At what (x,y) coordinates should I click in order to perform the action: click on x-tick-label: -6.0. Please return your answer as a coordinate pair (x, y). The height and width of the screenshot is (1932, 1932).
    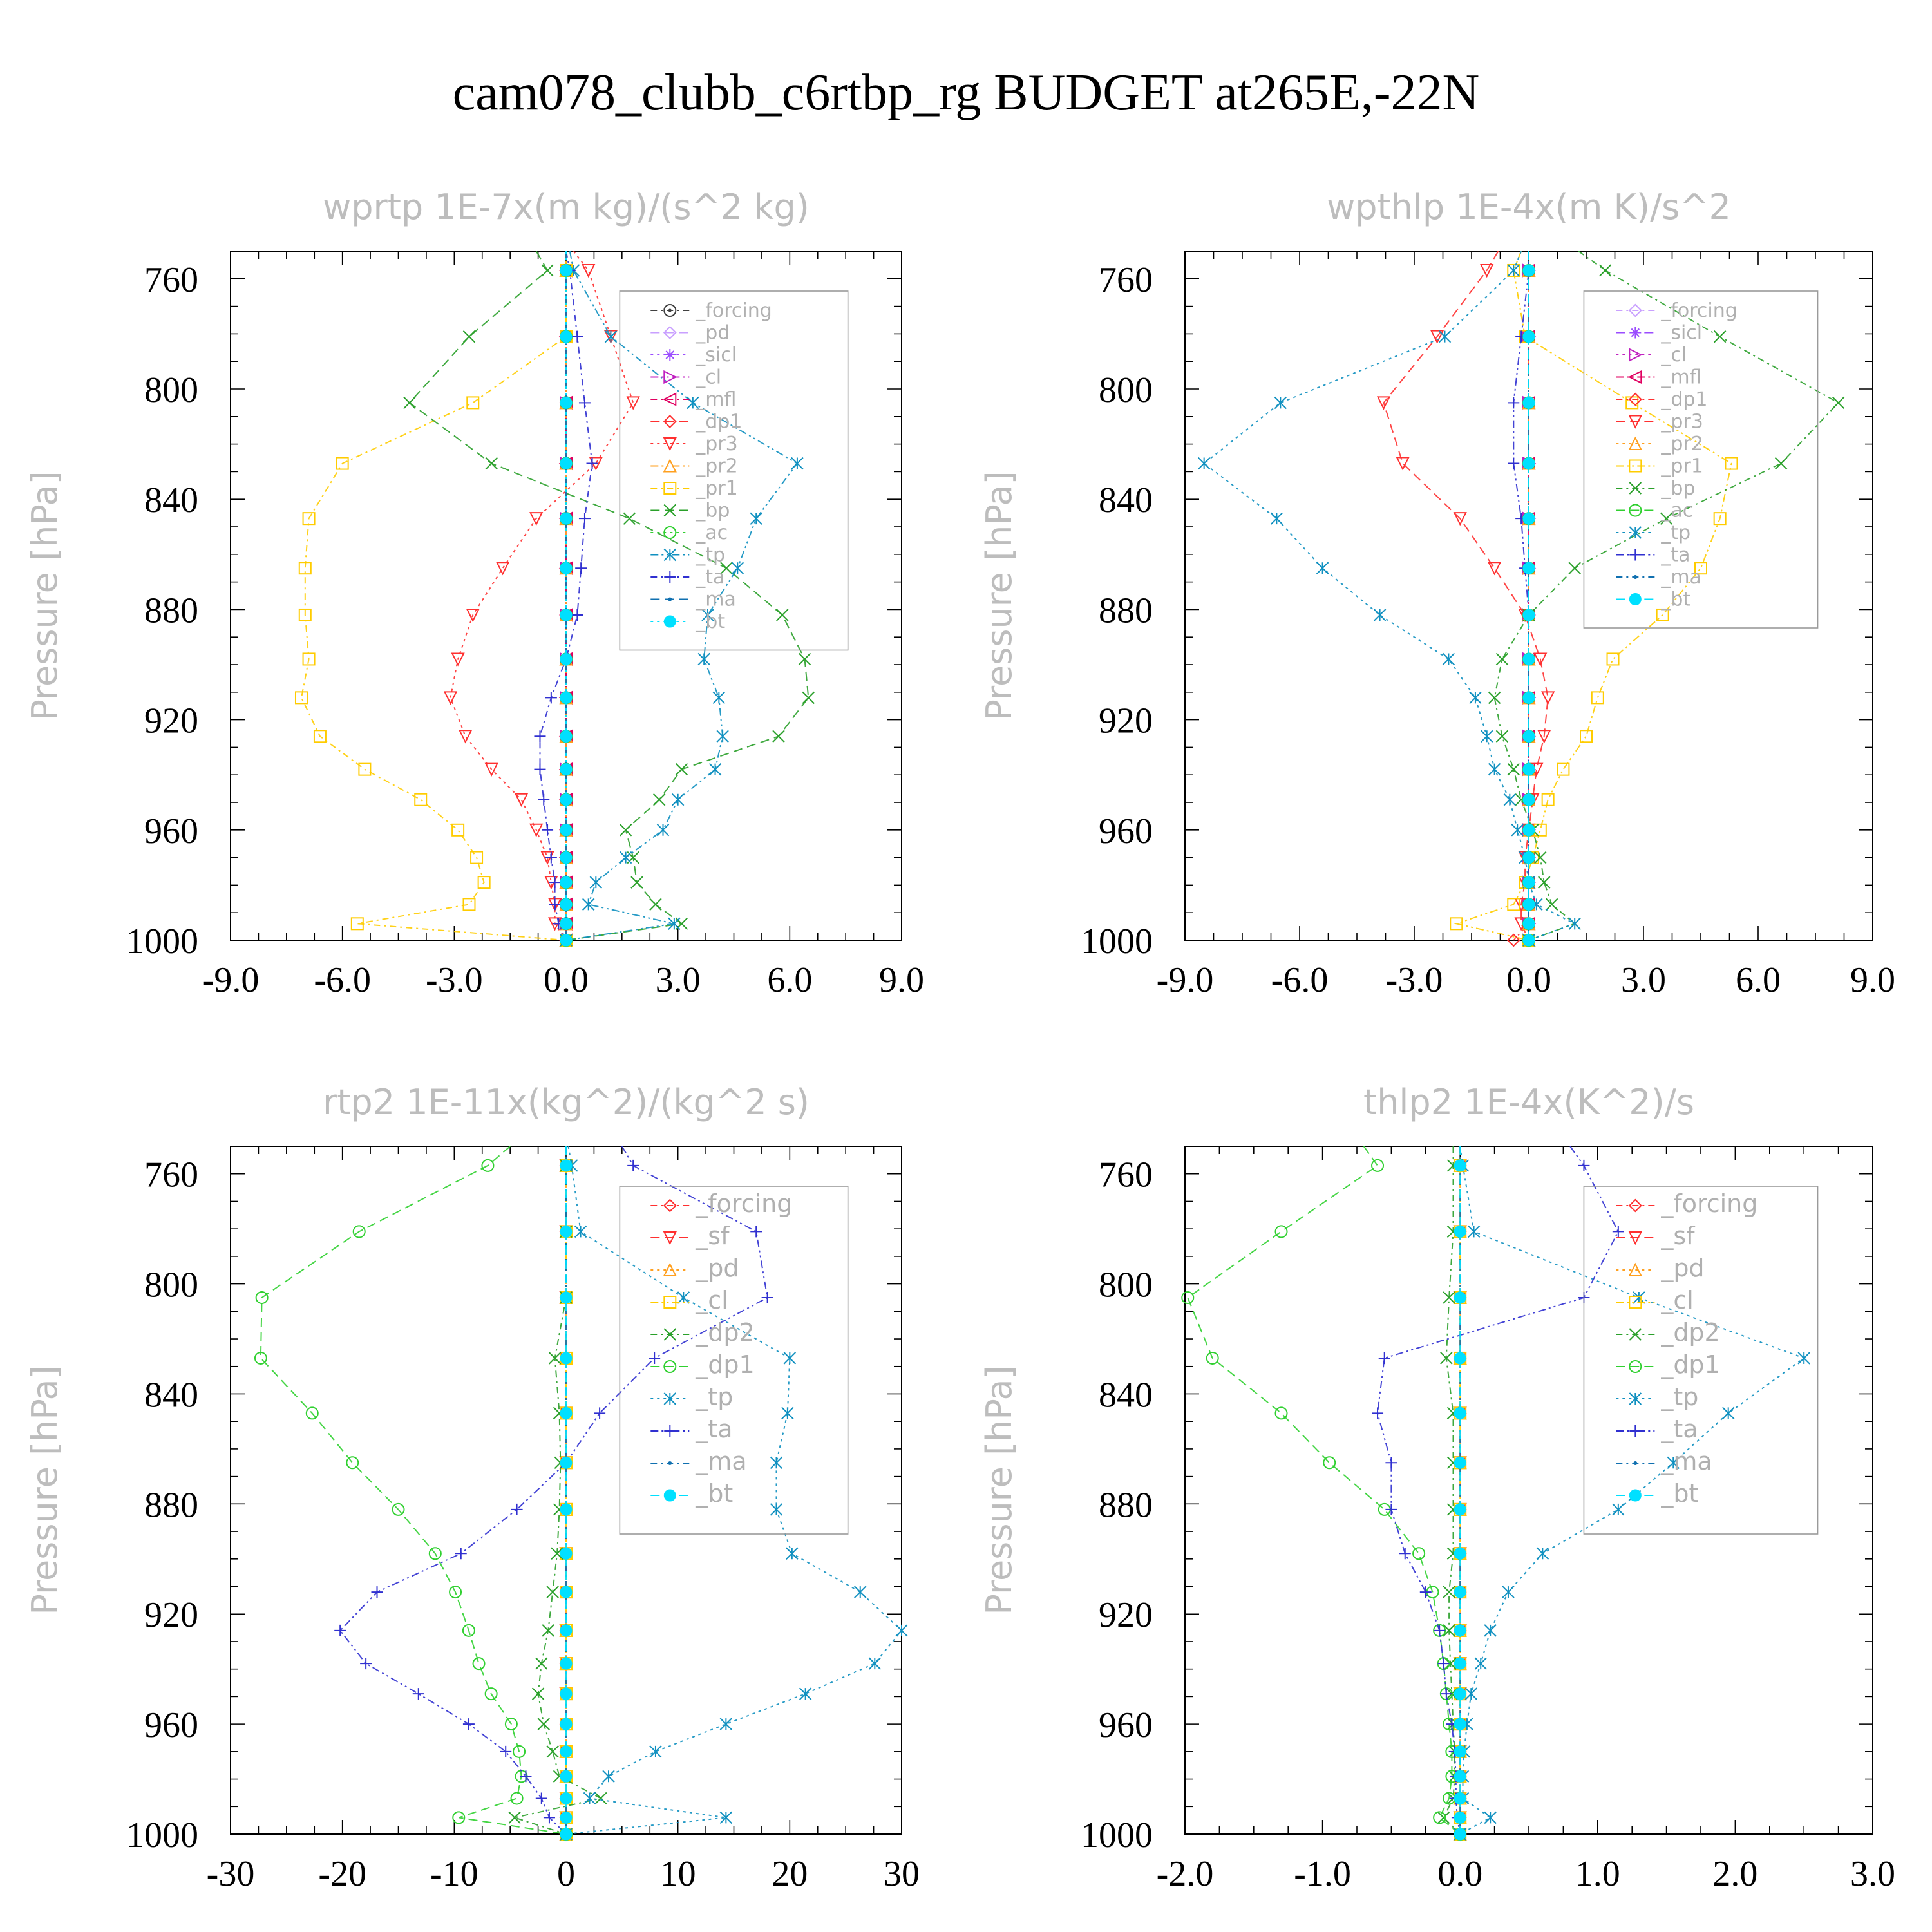
    Looking at the image, I should click on (1300, 980).